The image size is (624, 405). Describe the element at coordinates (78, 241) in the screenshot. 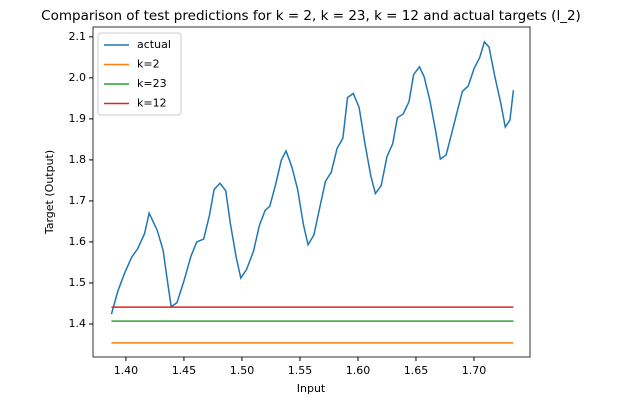

I see `y-tick-label: 1.6` at that location.